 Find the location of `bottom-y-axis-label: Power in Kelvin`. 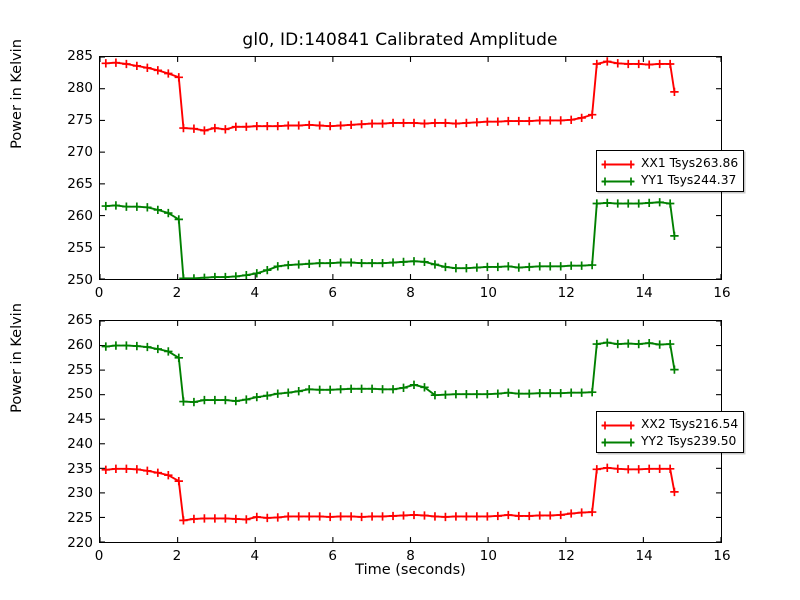

bottom-y-axis-label: Power in Kelvin is located at coordinates (17, 358).